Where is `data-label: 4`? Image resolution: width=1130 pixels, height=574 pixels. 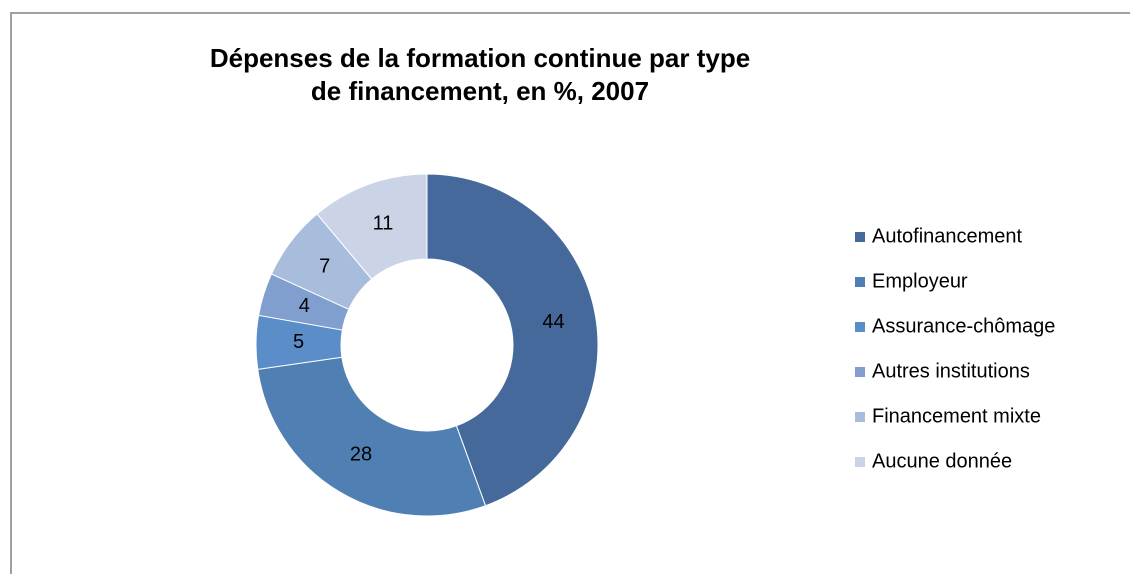 data-label: 4 is located at coordinates (304, 306).